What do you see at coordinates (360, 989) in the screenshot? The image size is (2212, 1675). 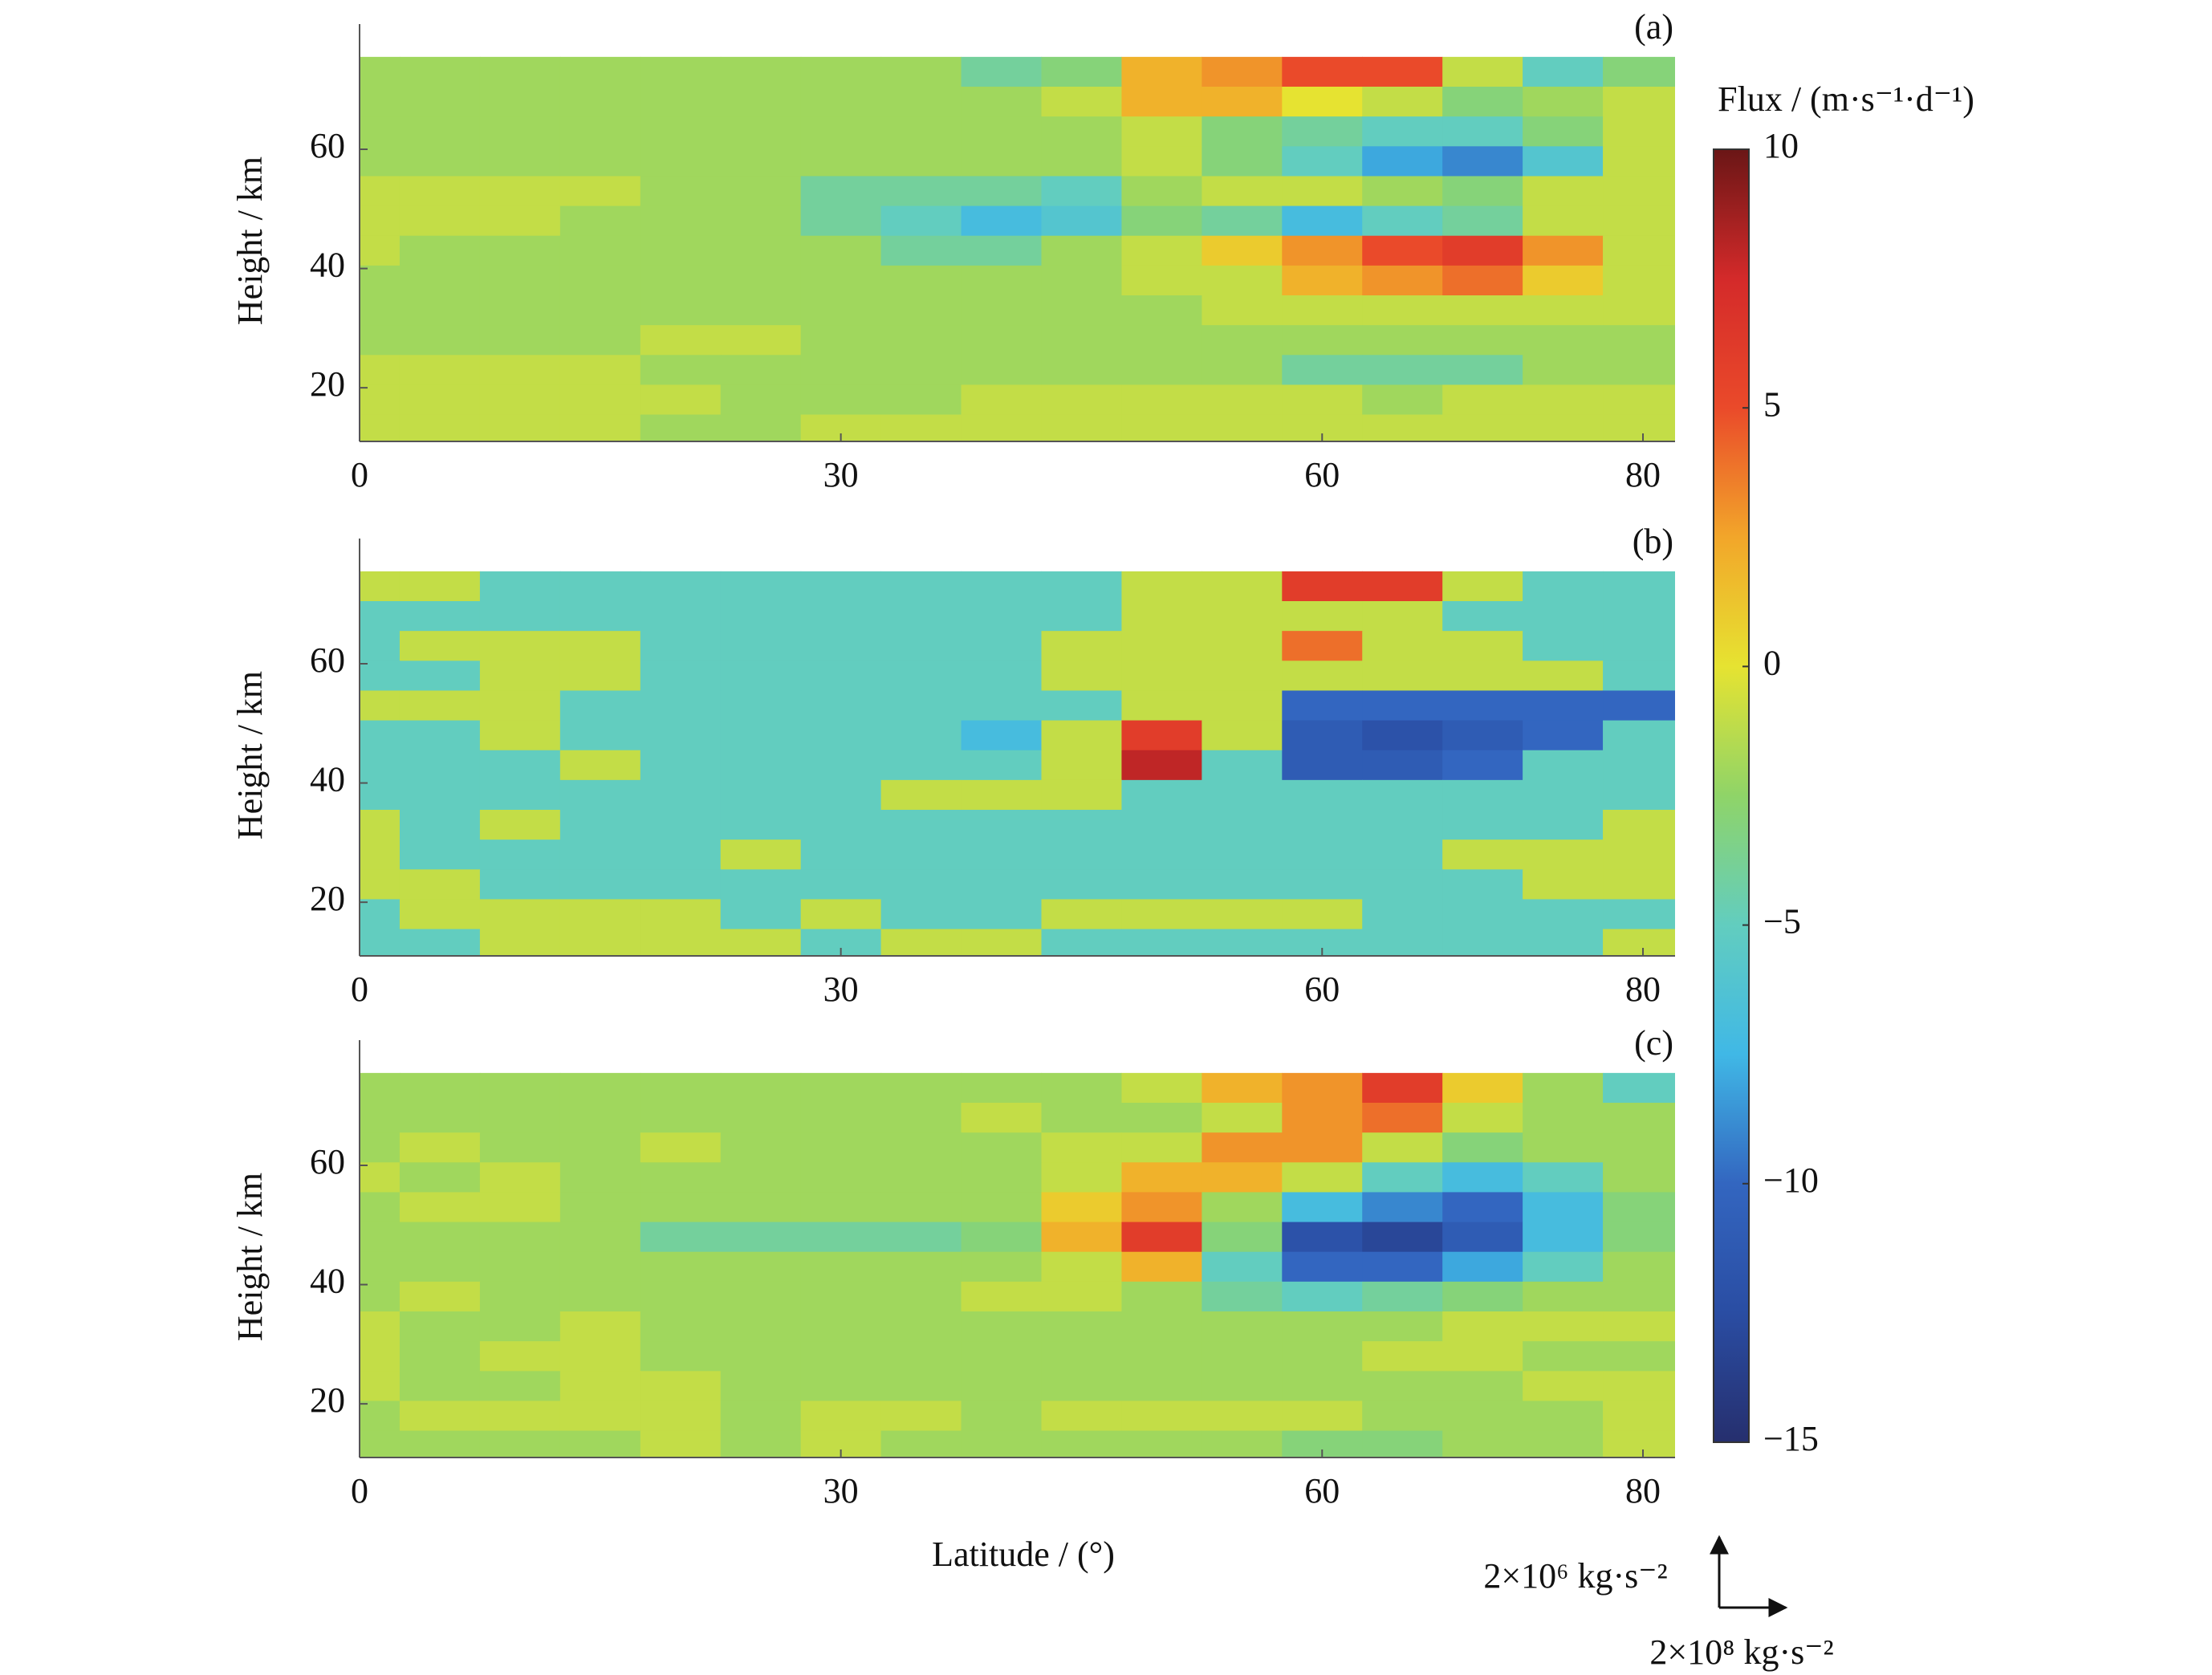 I see `x-tick-label: 0` at bounding box center [360, 989].